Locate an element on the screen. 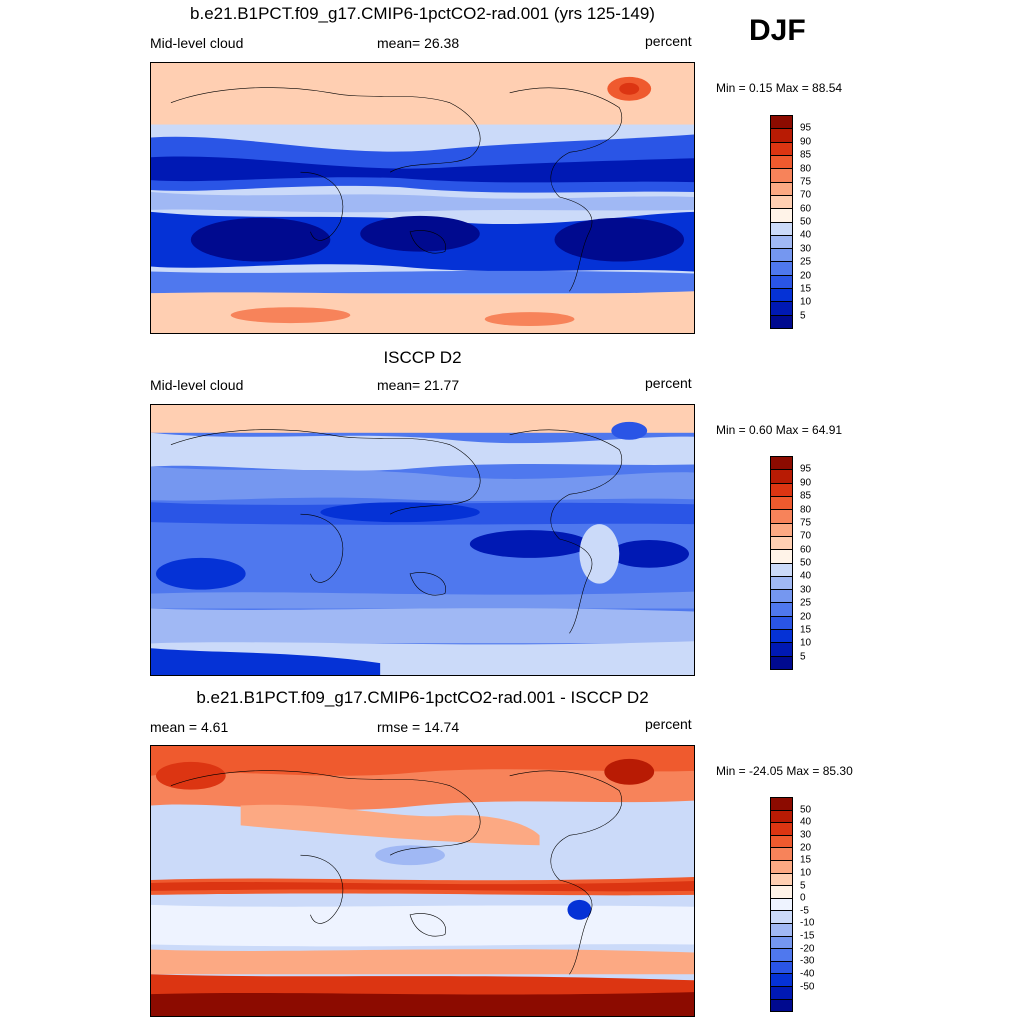  panel-1-map is located at coordinates (422, 198).